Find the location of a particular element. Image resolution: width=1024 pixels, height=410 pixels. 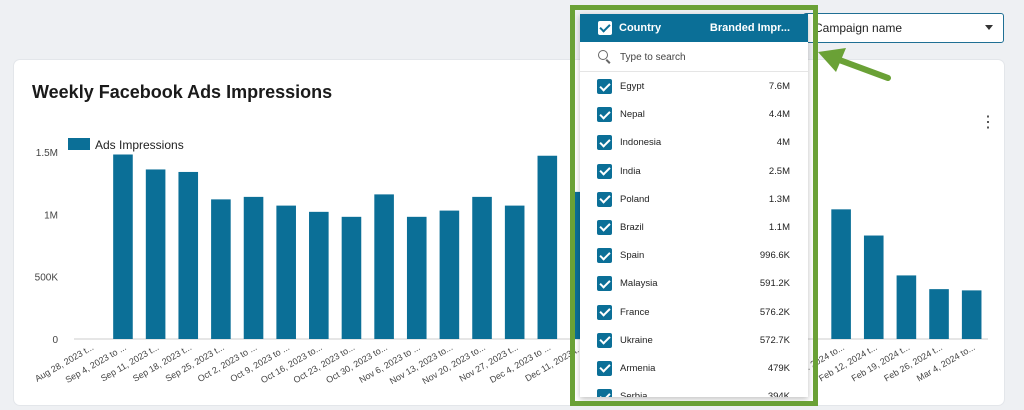

country-value: 572.7K is located at coordinates (774, 340).